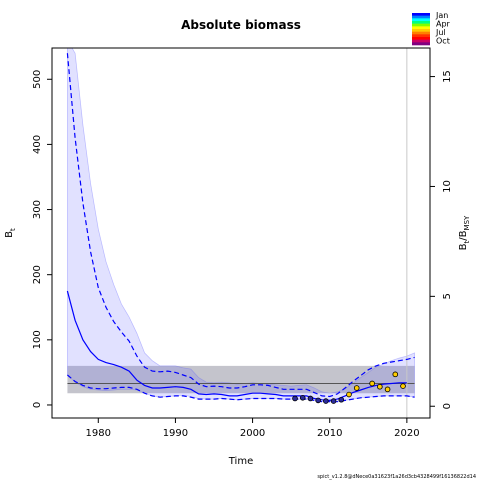  Describe the element at coordinates (37, 79) in the screenshot. I see `y-tick-label: 500` at that location.